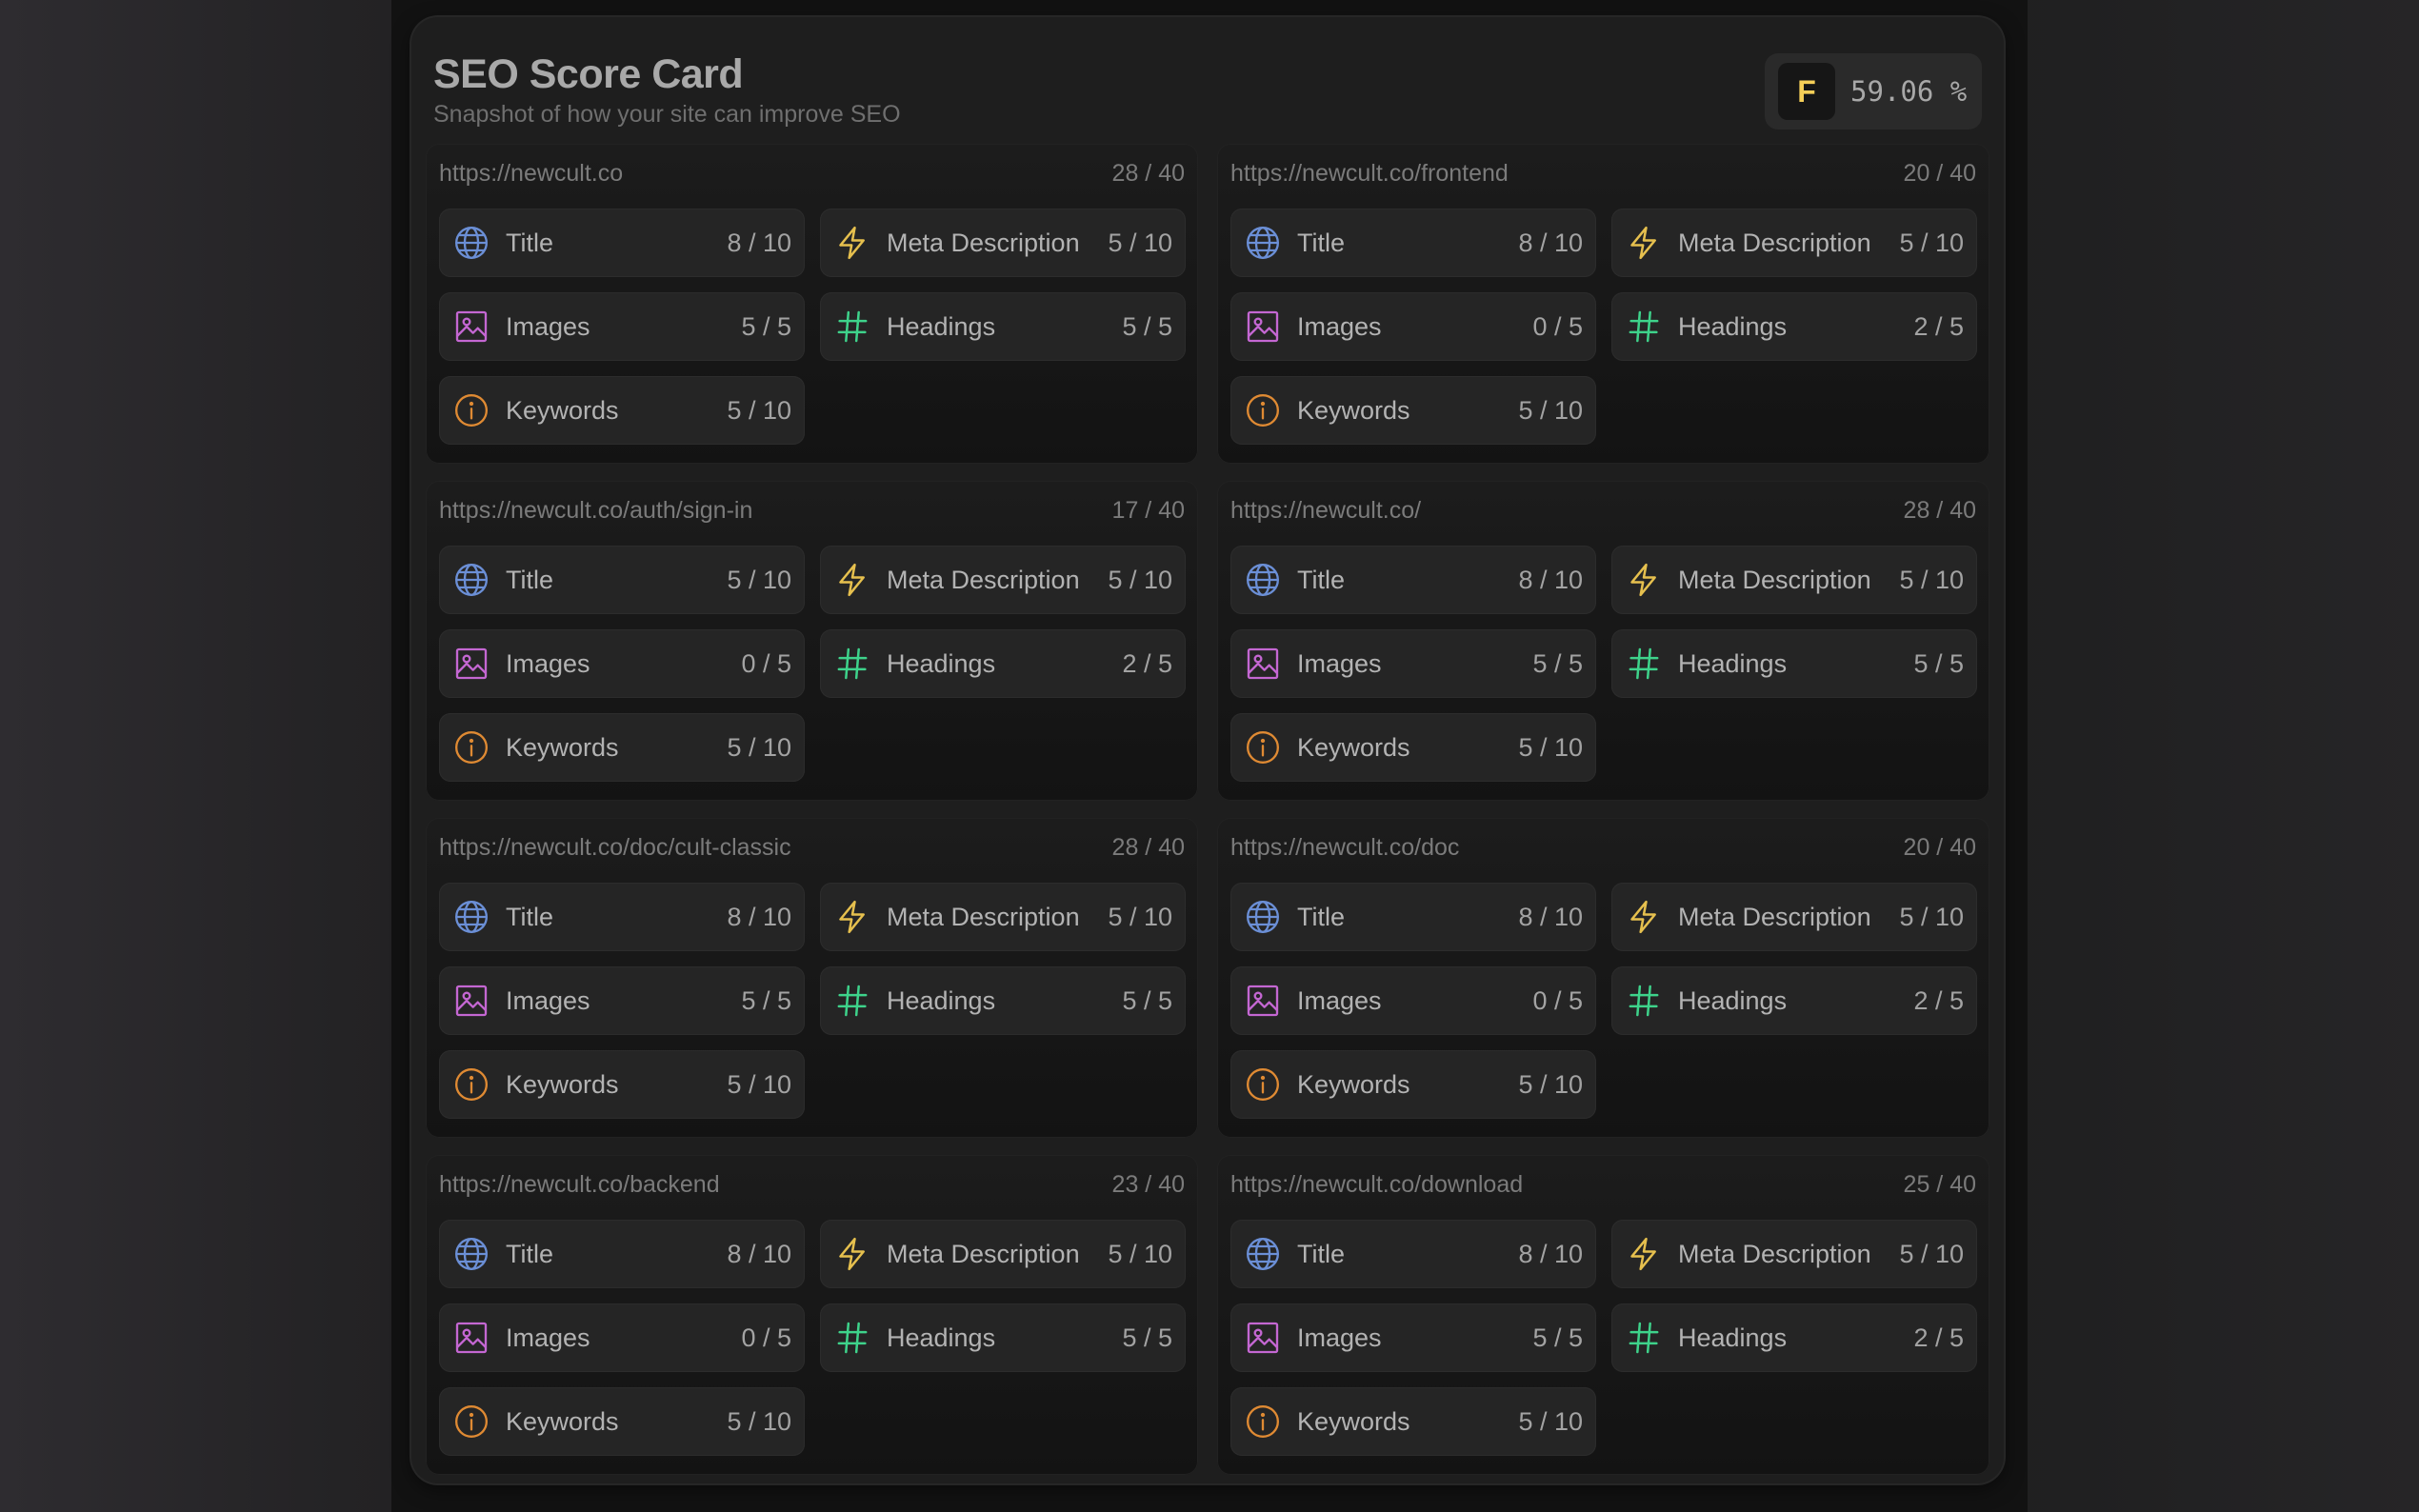 The width and height of the screenshot is (2419, 1512). I want to click on metric-headings: Headings 2 / 5, so click(1794, 1337).